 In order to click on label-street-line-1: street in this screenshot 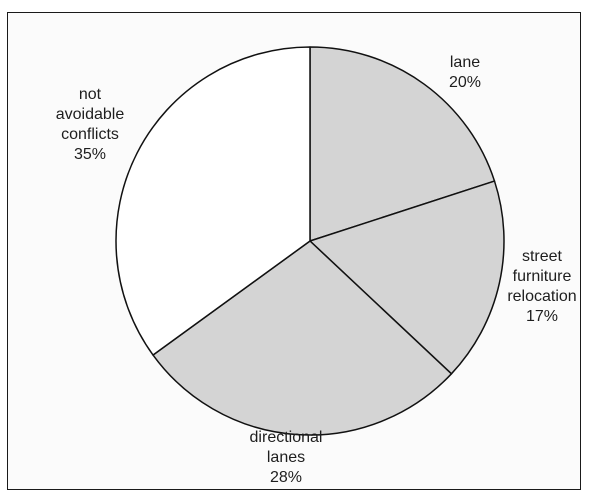, I will do `click(541, 256)`.